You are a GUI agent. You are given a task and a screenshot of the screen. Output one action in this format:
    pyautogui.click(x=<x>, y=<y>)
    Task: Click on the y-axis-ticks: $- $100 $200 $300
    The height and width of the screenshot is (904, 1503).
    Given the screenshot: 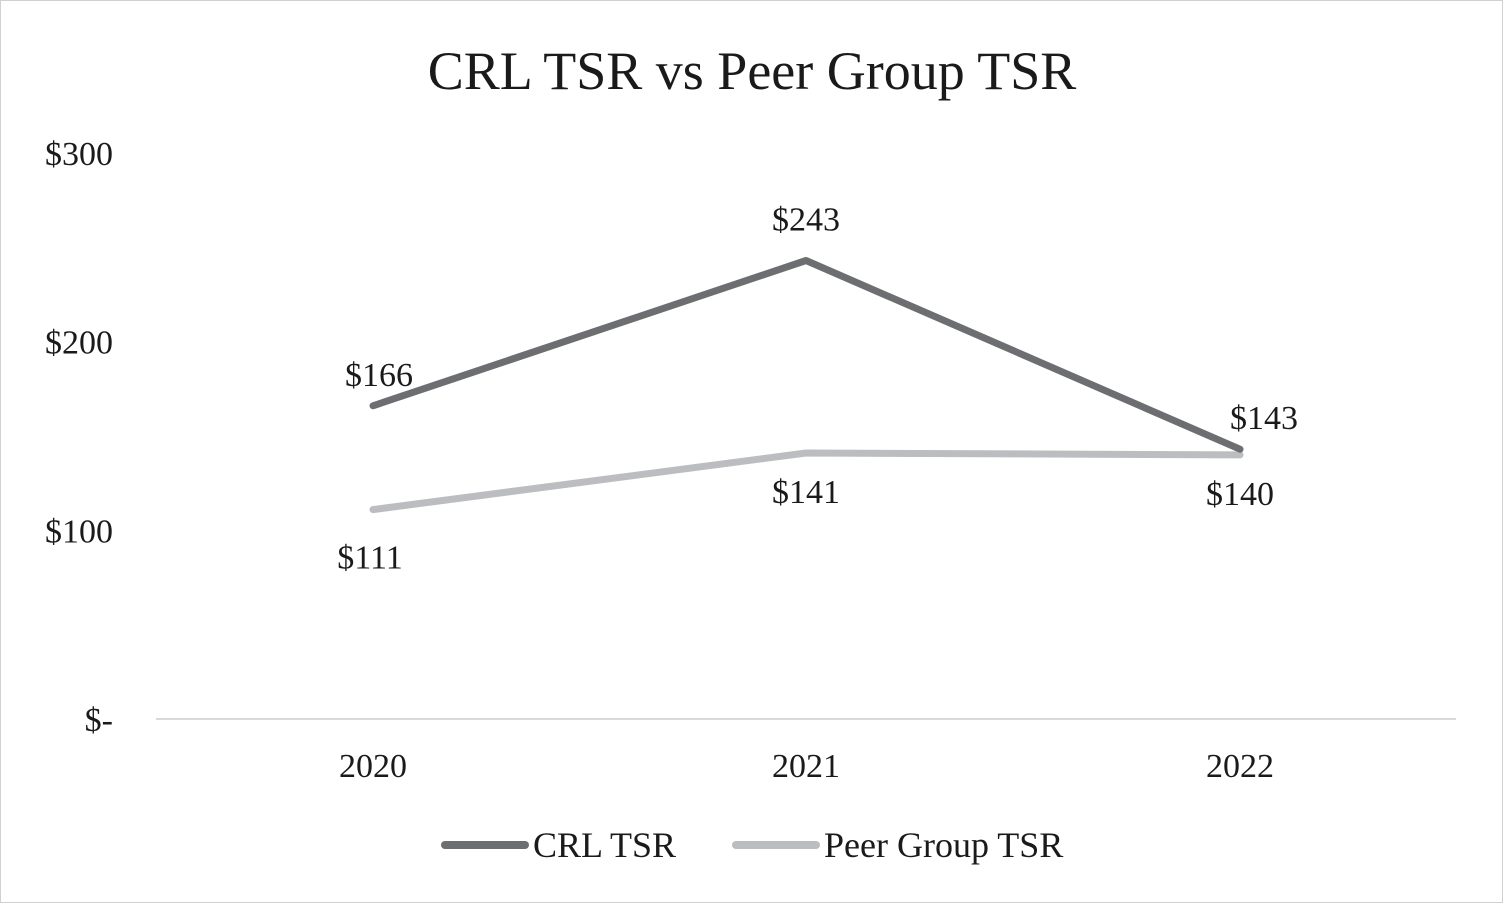 What is the action you would take?
    pyautogui.click(x=79, y=437)
    